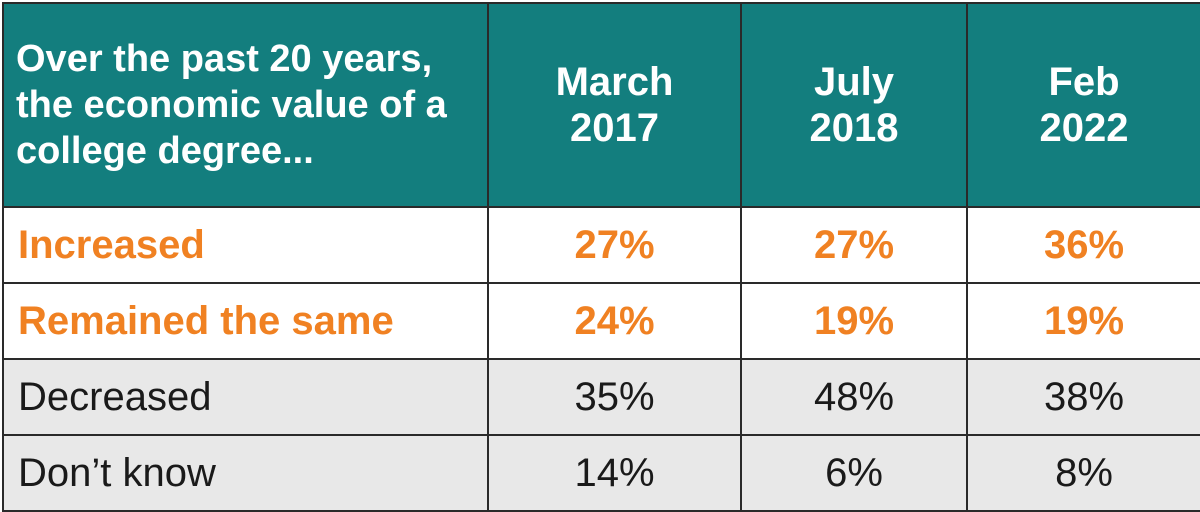 This screenshot has height=512, width=1200. Describe the element at coordinates (614, 321) in the screenshot. I see `cell-value: 24%` at that location.